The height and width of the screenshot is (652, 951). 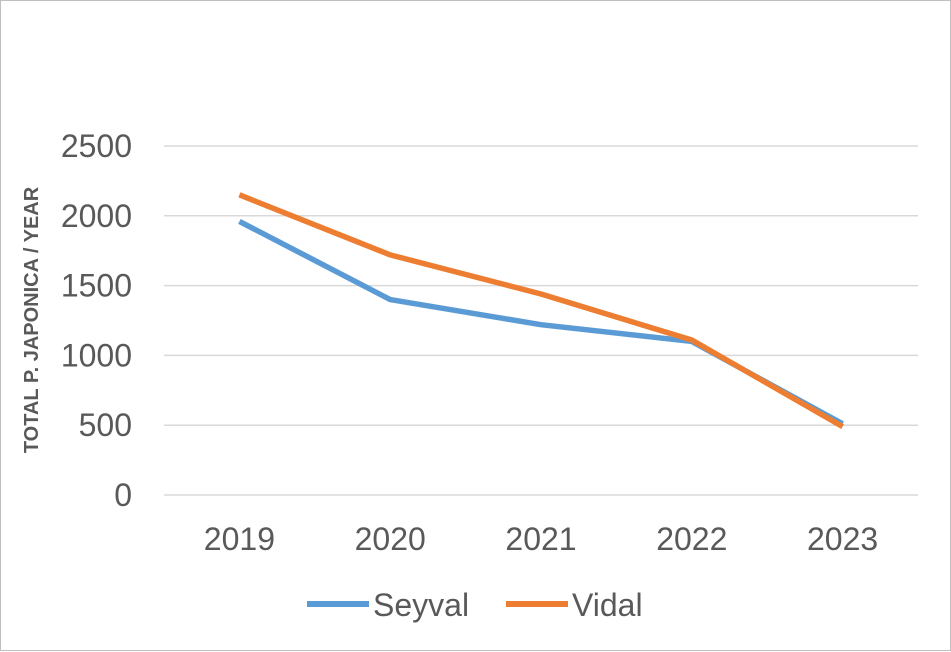 What do you see at coordinates (96, 216) in the screenshot?
I see `y-tick-label: 2000` at bounding box center [96, 216].